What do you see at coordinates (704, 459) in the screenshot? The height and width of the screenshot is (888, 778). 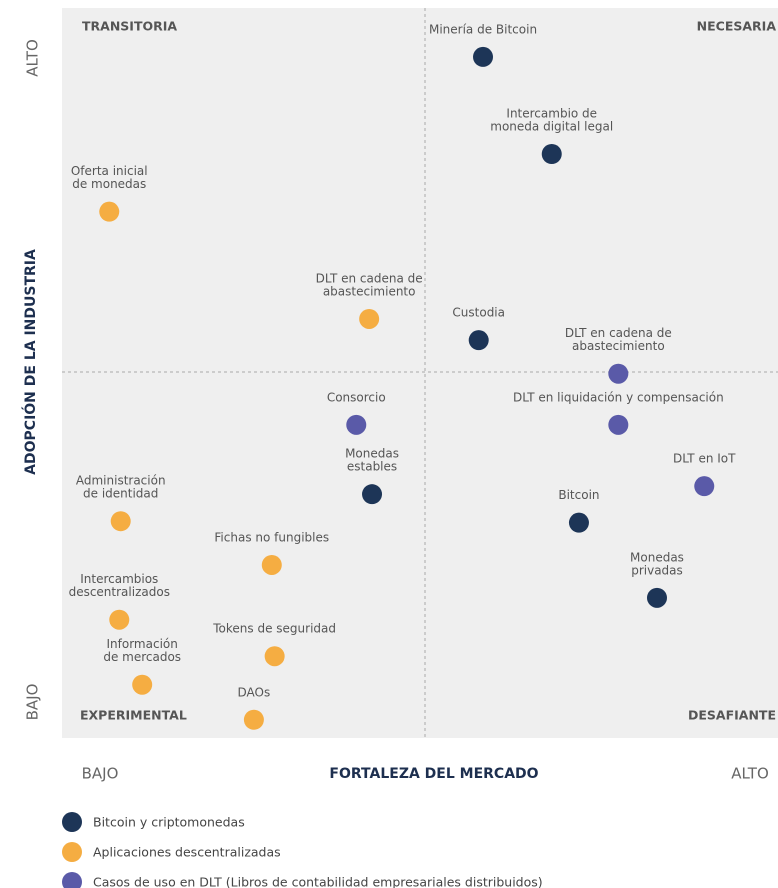 I see `point-label: DLT en IoT` at bounding box center [704, 459].